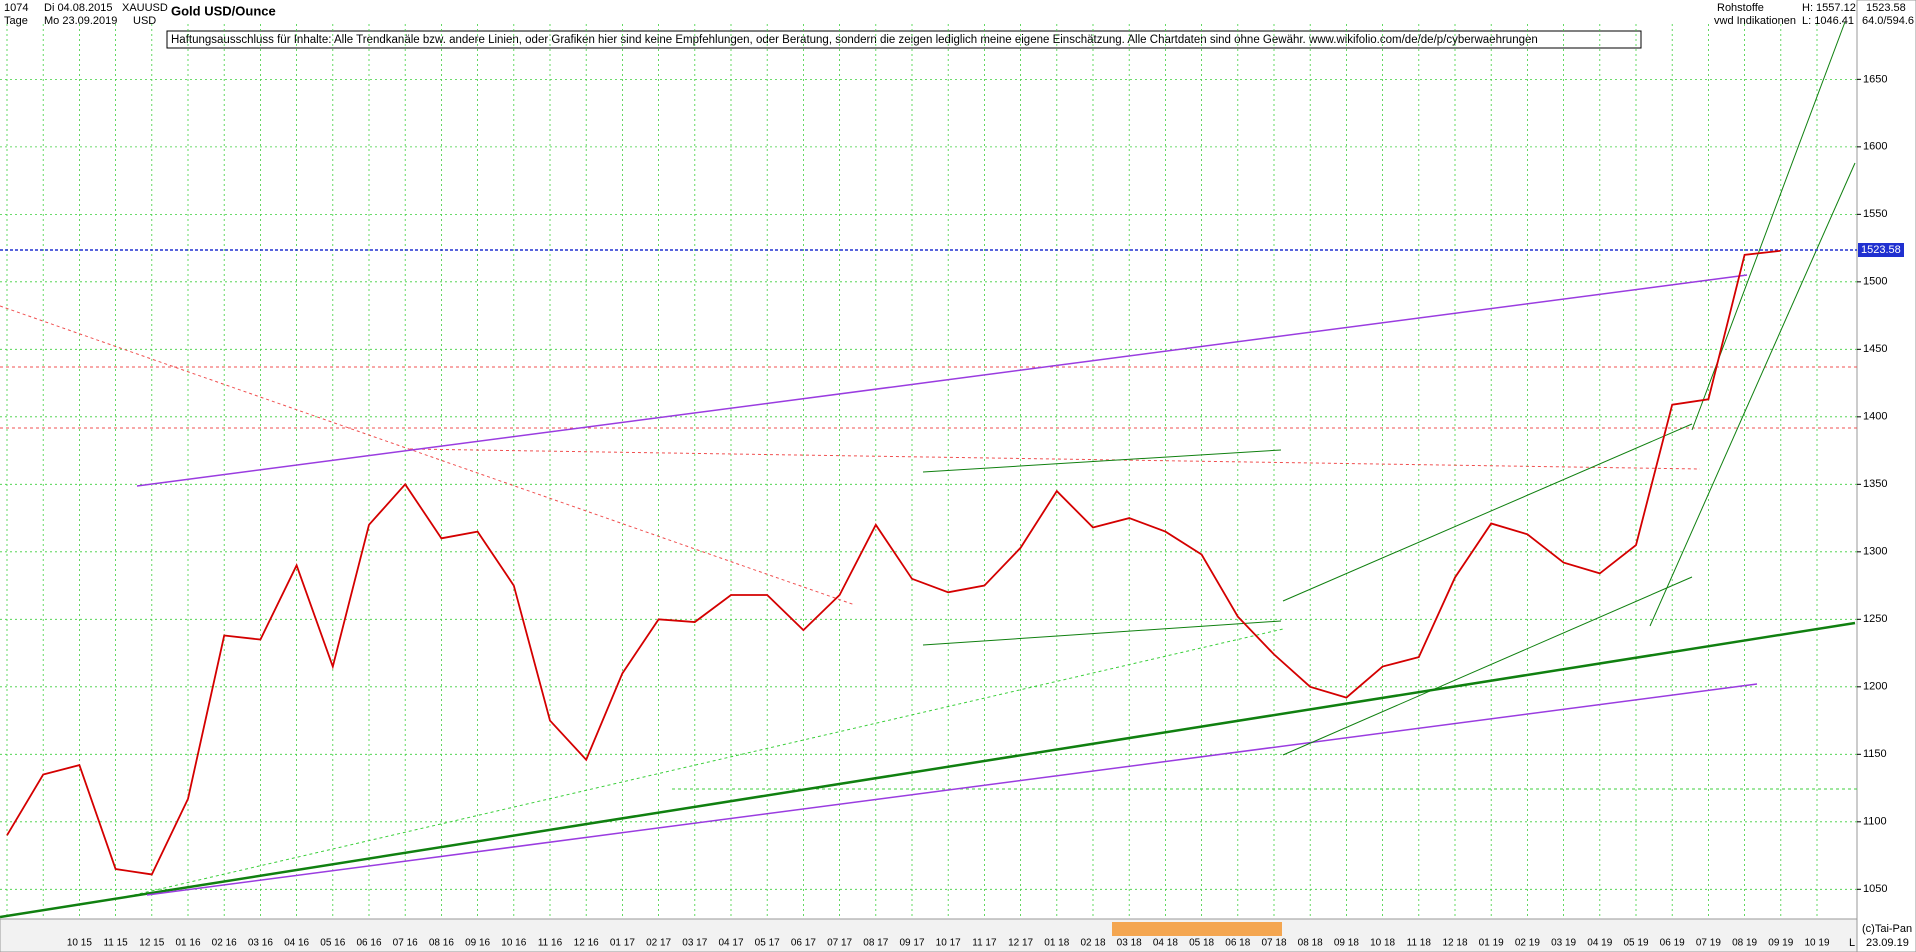 Image resolution: width=1916 pixels, height=952 pixels. I want to click on y-tick-label: 1100, so click(1875, 822).